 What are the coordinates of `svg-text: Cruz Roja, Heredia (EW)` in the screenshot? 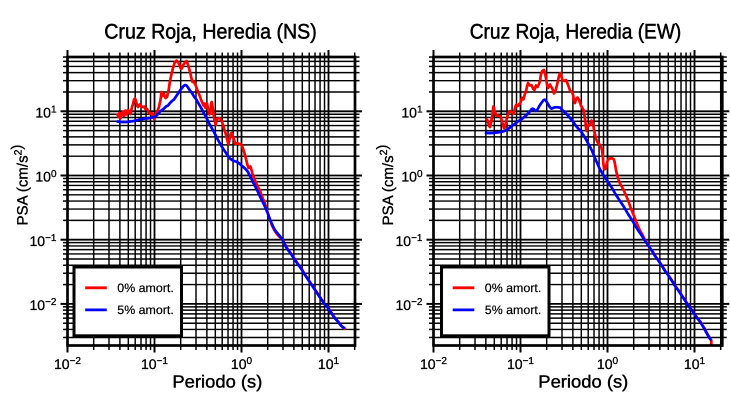 It's located at (576, 32).